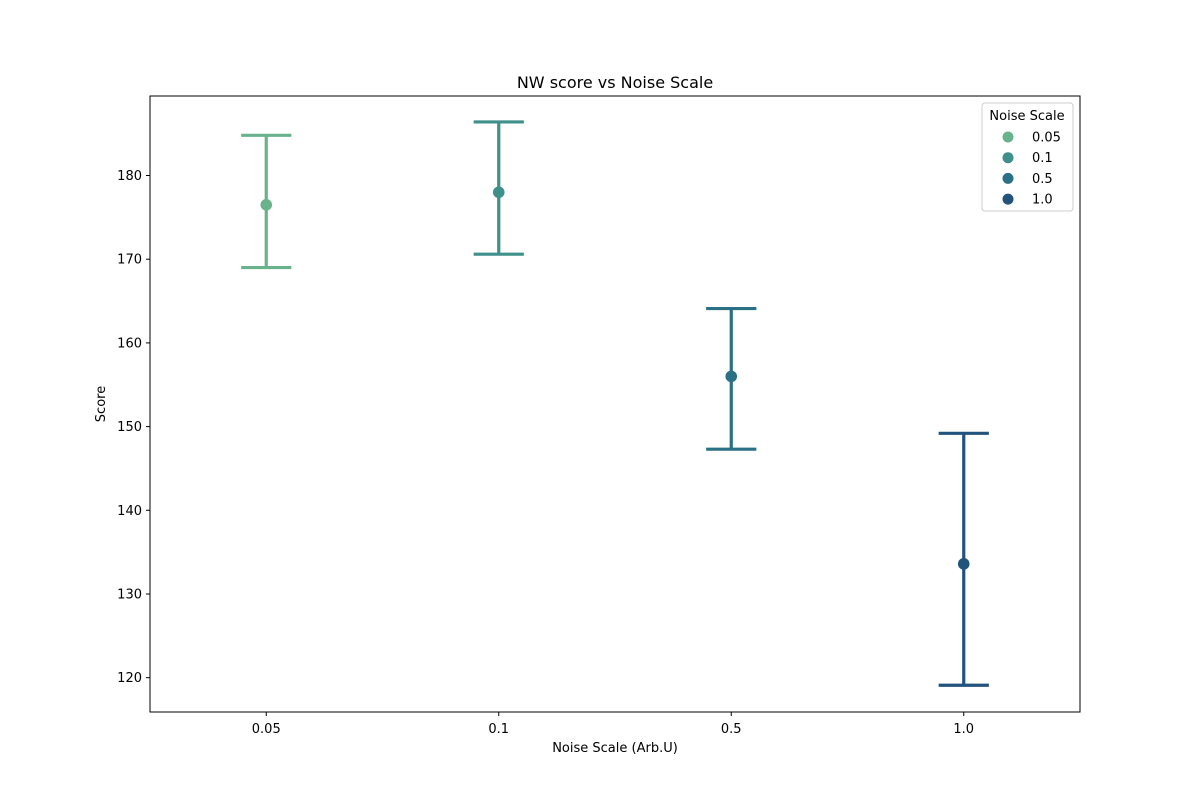 The image size is (1200, 800). Describe the element at coordinates (1046, 138) in the screenshot. I see `legend-entry-label: 0.05` at that location.